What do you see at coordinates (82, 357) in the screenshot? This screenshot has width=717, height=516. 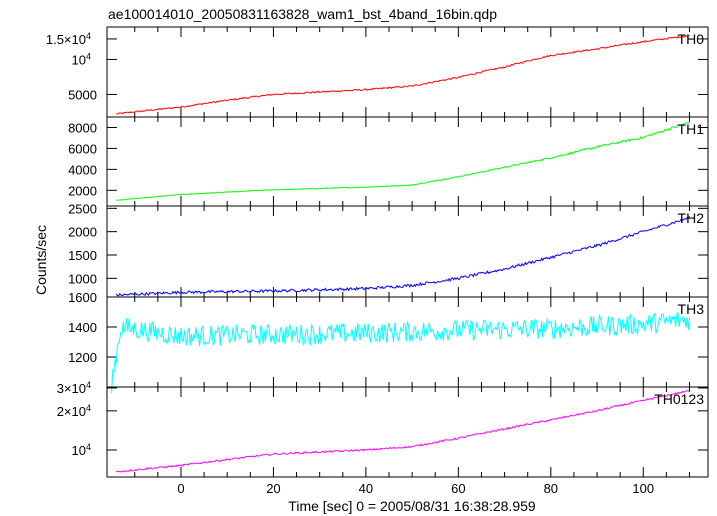 I see `y-tick-label: 1200` at bounding box center [82, 357].